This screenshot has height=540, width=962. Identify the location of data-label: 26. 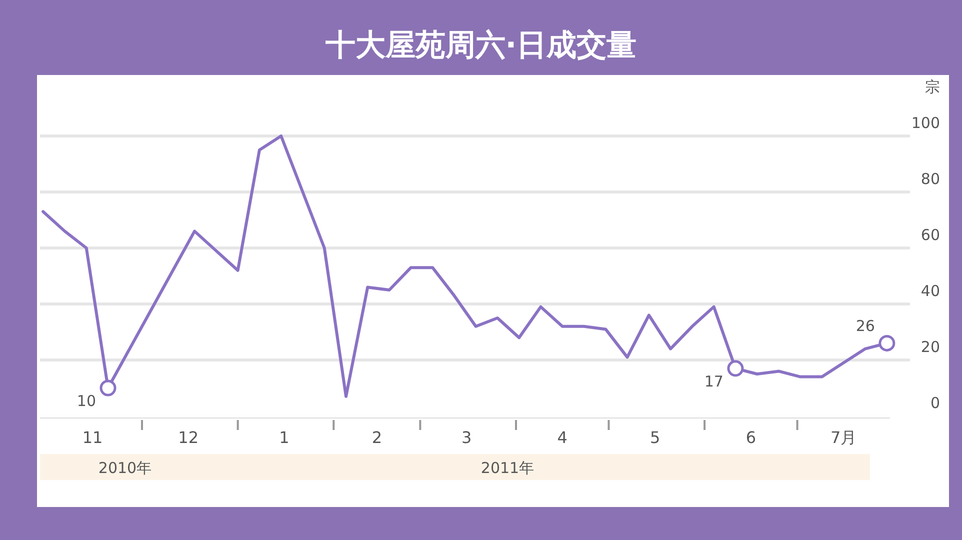
(865, 326).